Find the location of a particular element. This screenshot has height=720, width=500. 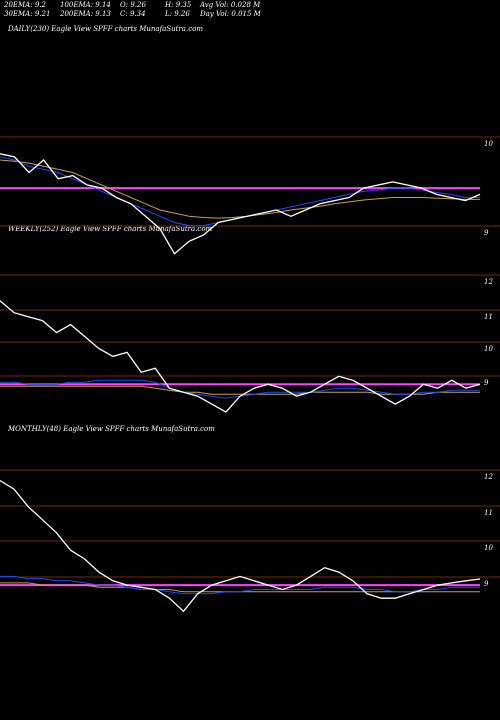

stat-day-vol: Day Vol: 0.015 M is located at coordinates (230, 14).